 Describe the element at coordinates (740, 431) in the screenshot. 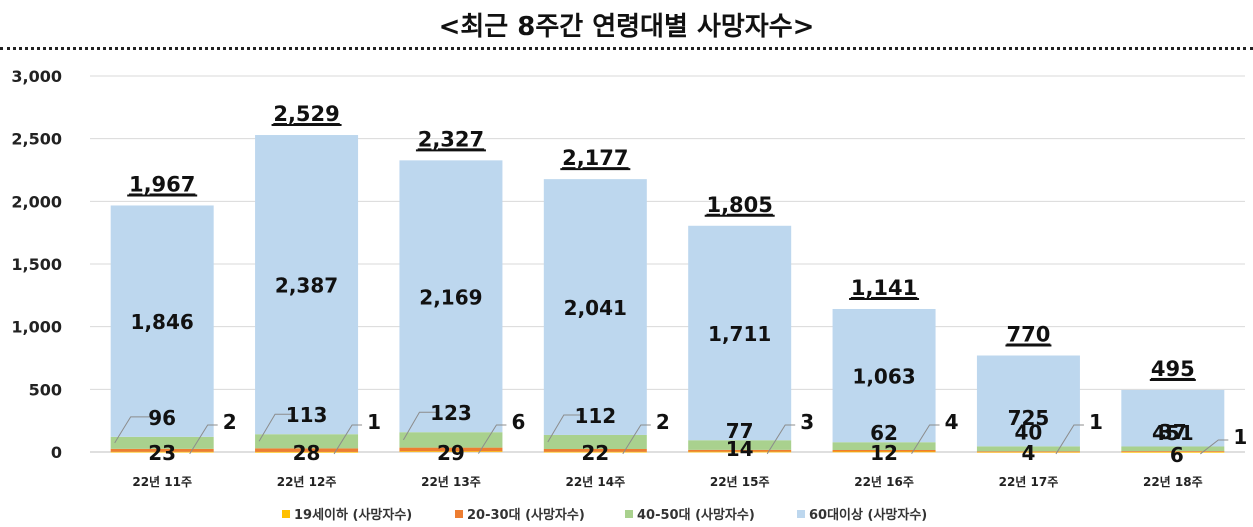

I see `data-label: 77` at that location.